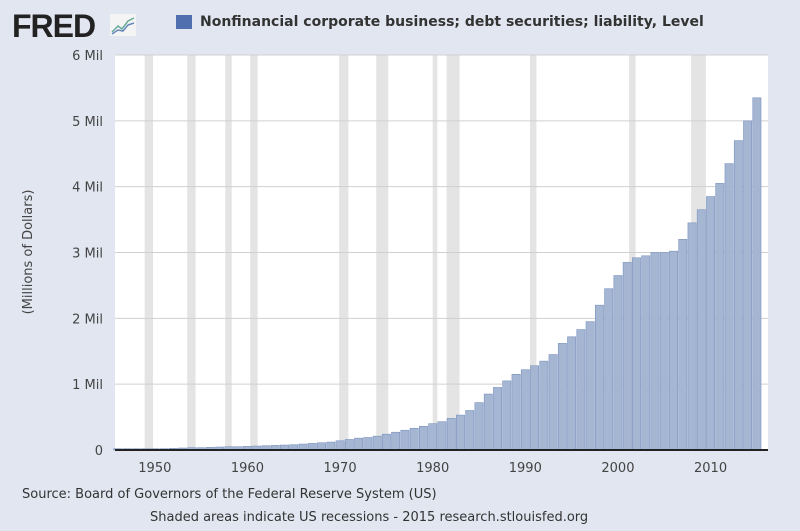 The width and height of the screenshot is (800, 531). What do you see at coordinates (154, 468) in the screenshot?
I see `x-tick-label: 1950` at bounding box center [154, 468].